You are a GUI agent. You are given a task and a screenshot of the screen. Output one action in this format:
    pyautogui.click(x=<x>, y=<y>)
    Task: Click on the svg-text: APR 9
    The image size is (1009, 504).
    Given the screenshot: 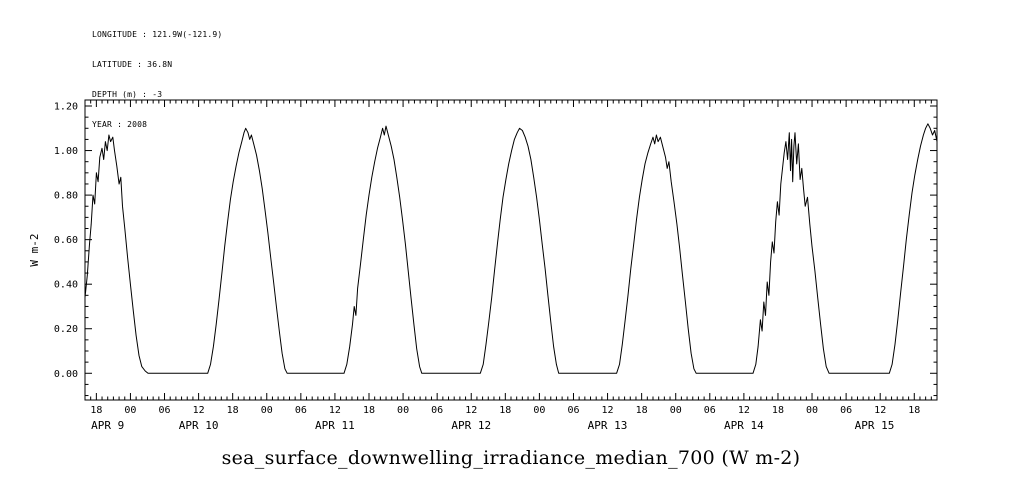 What is the action you would take?
    pyautogui.click(x=107, y=425)
    